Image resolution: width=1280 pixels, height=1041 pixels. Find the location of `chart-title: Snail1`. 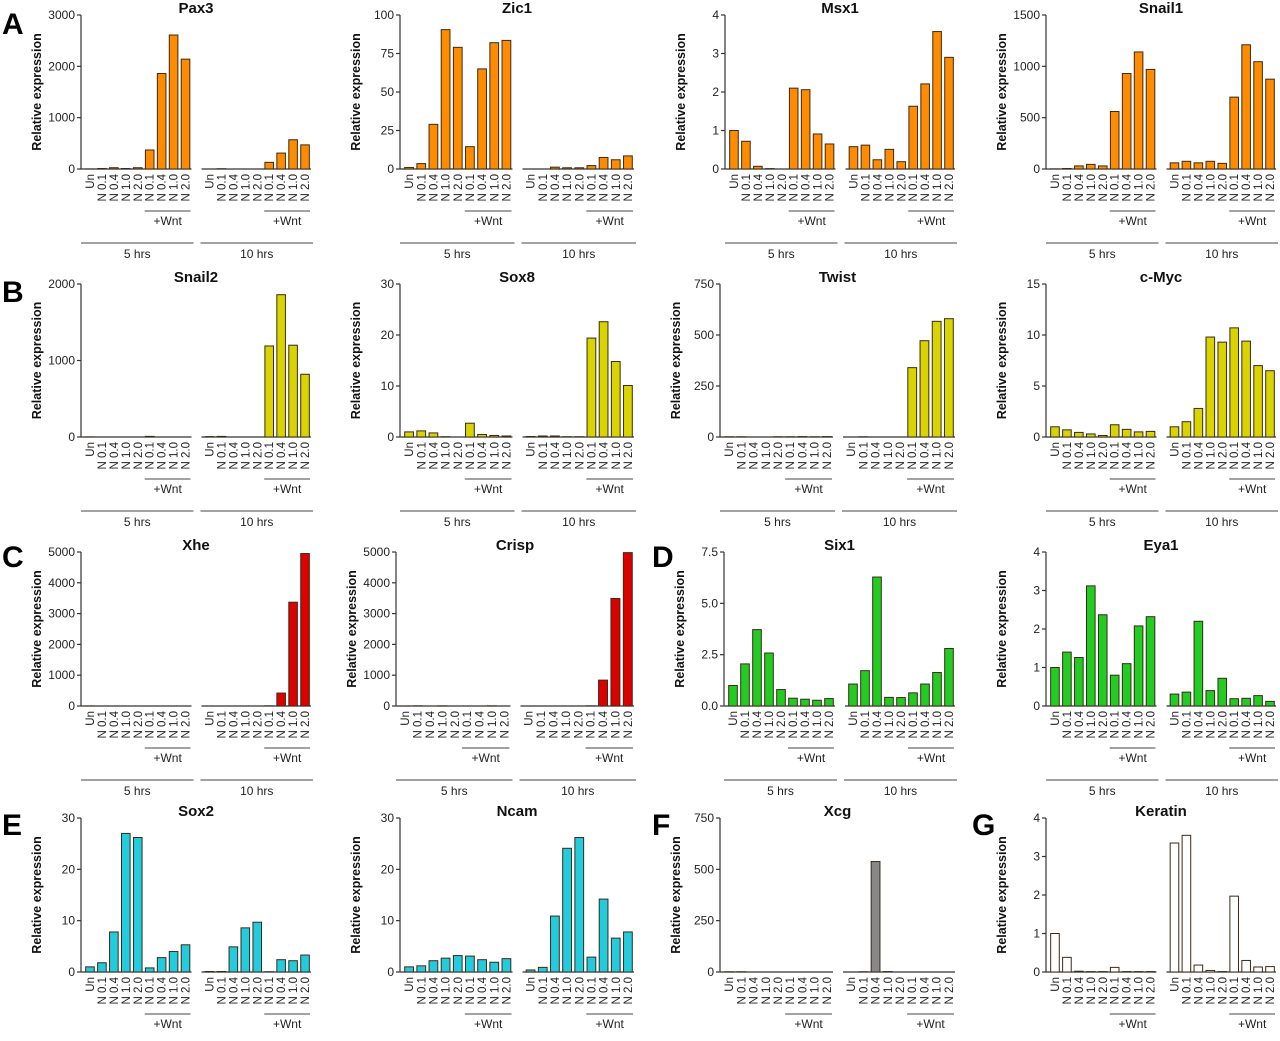

chart-title: Snail1 is located at coordinates (1161, 8).